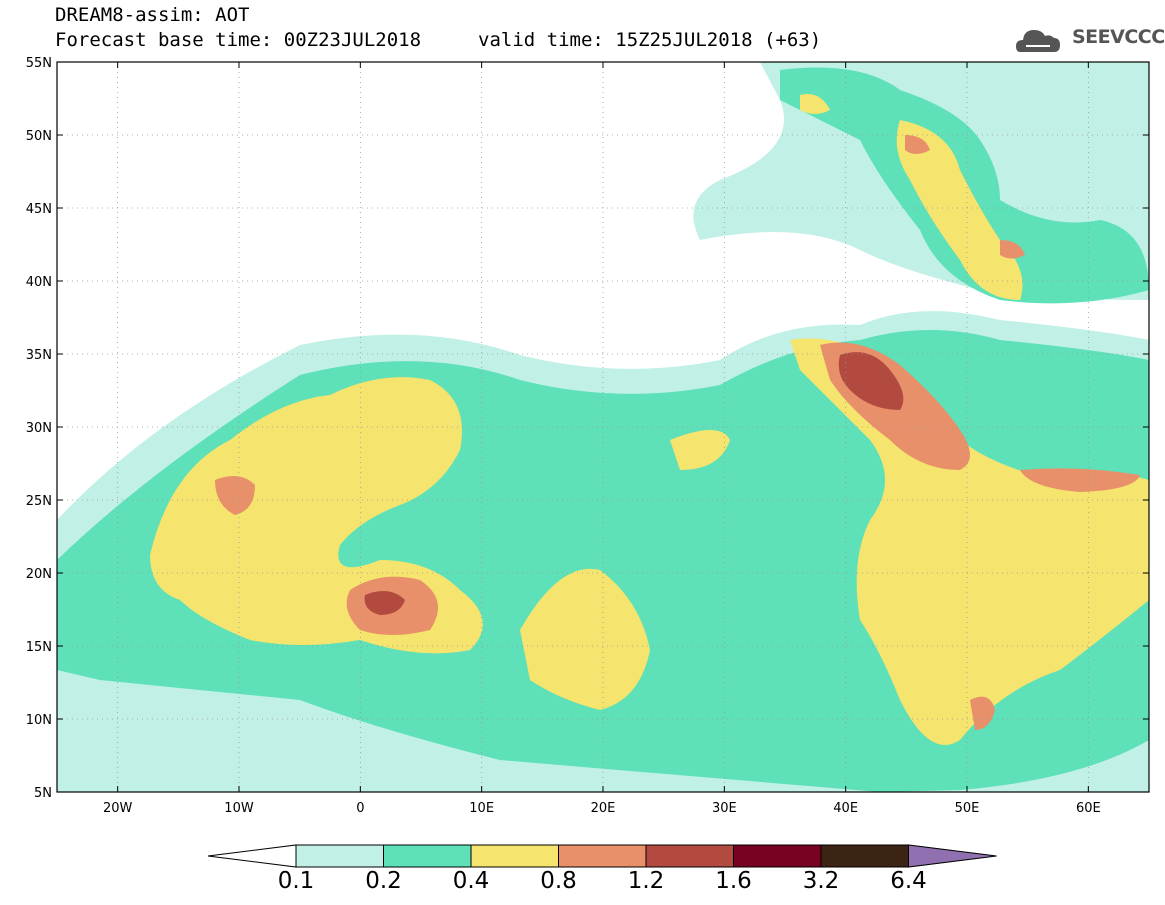 The image size is (1165, 905). What do you see at coordinates (650, 40) in the screenshot?
I see `valid-time: valid time: 15Z25JUL2018 (+63)` at bounding box center [650, 40].